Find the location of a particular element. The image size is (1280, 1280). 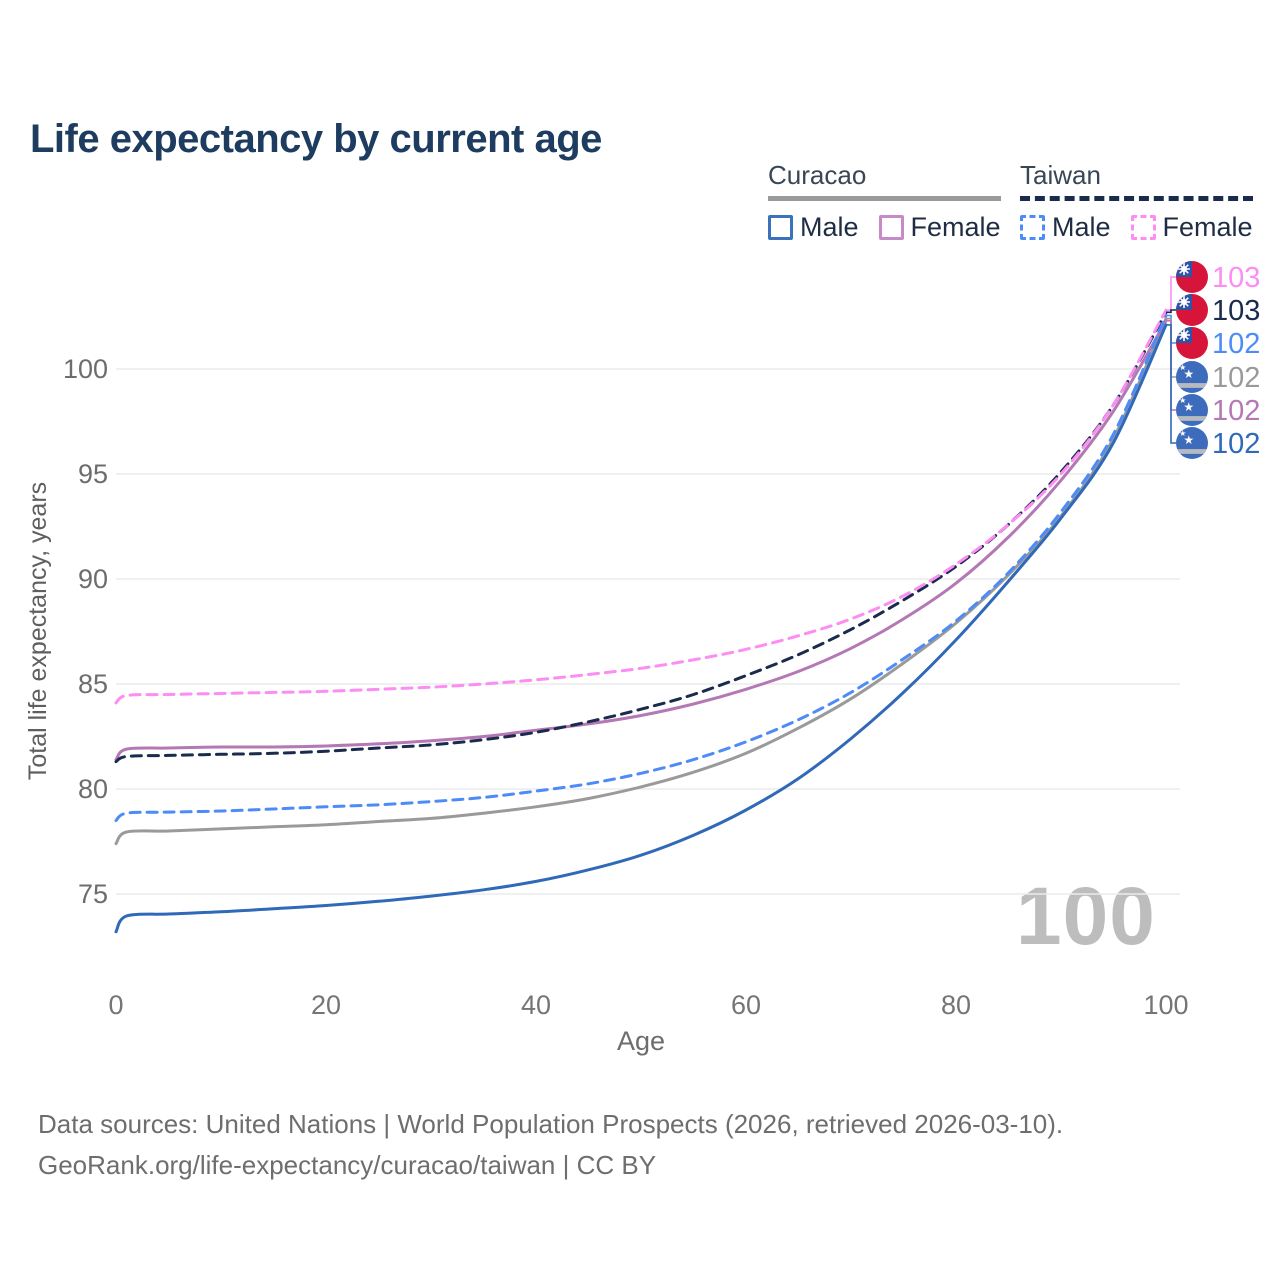

end-label-curacao-male: 102 is located at coordinates (1236, 444).